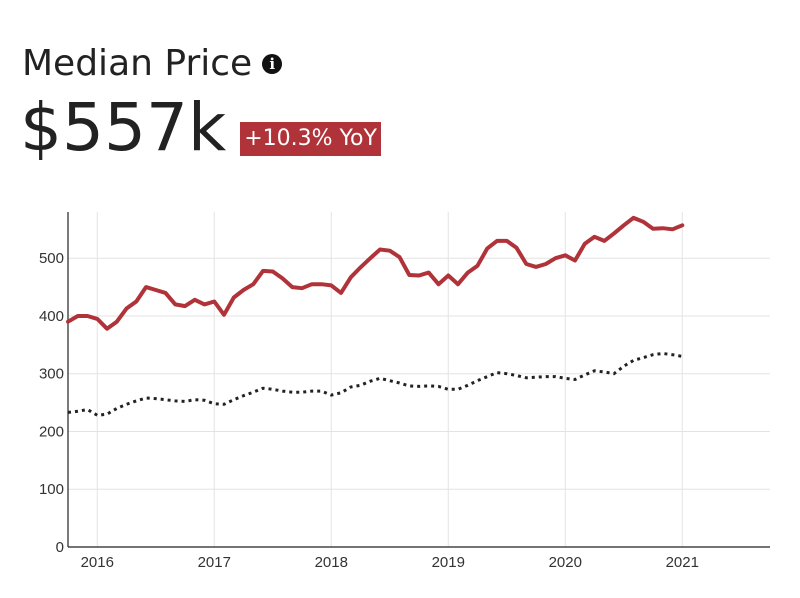 This screenshot has width=800, height=598. I want to click on headline-value: $557k, so click(123, 127).